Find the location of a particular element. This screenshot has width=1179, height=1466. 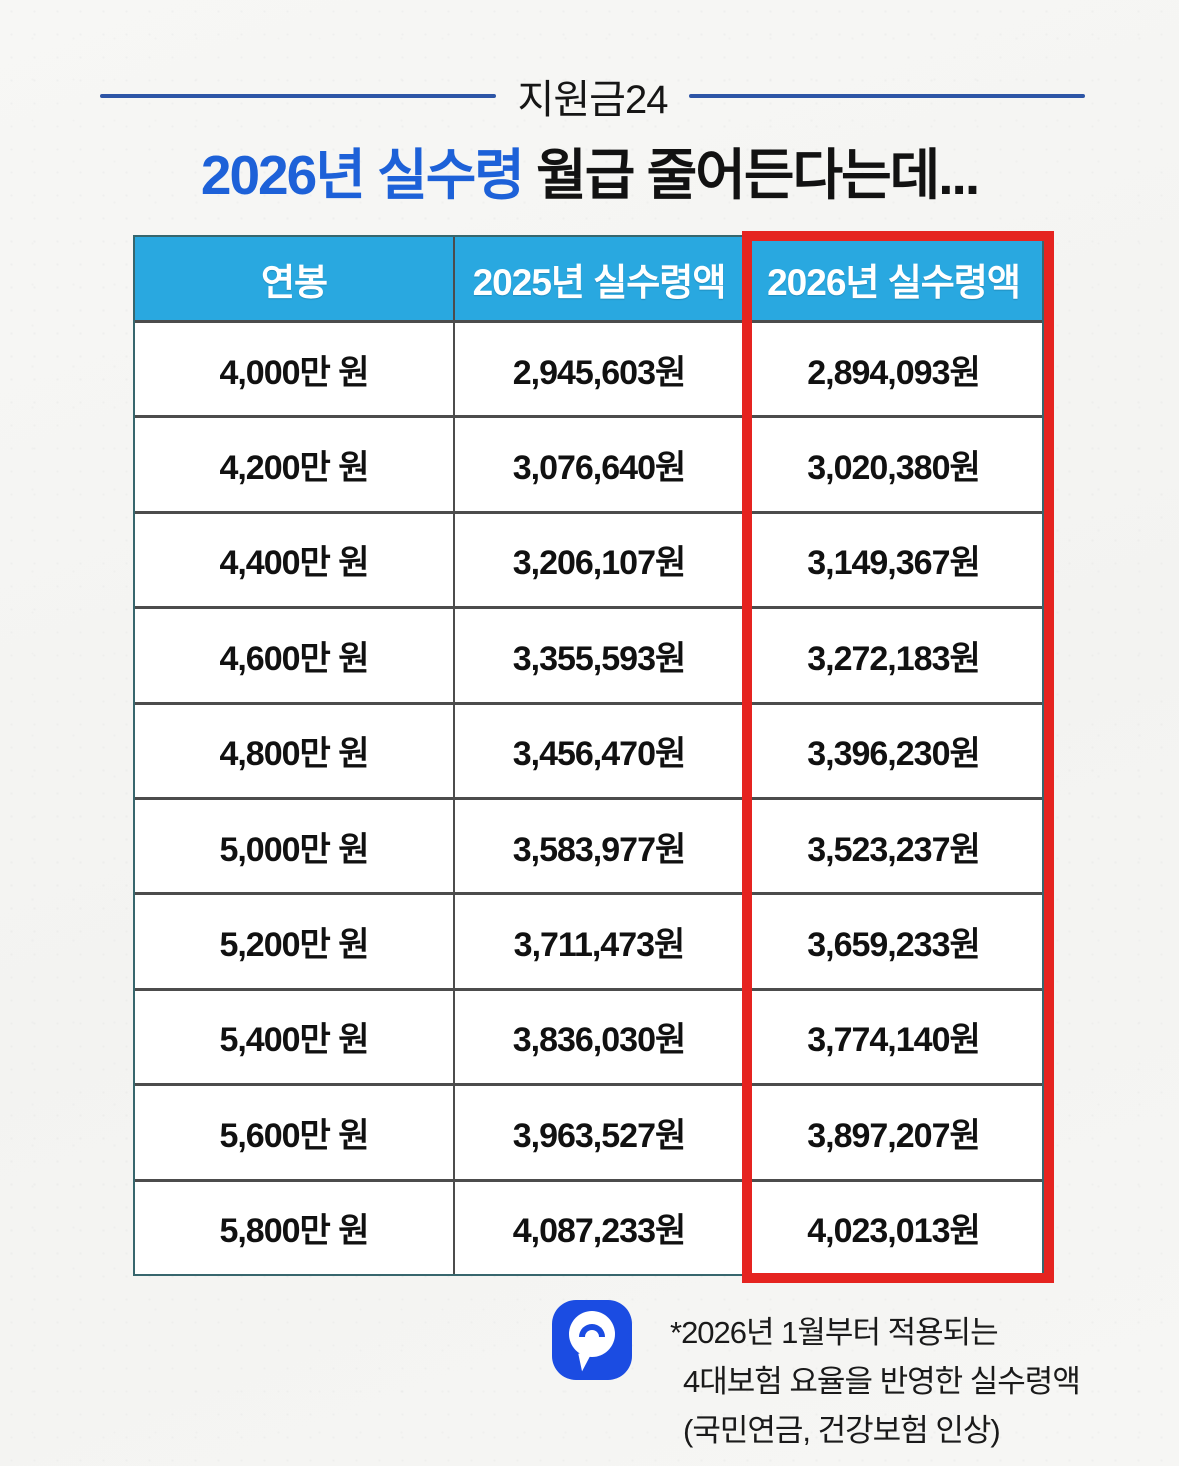

arch-shape is located at coordinates (592, 1330).